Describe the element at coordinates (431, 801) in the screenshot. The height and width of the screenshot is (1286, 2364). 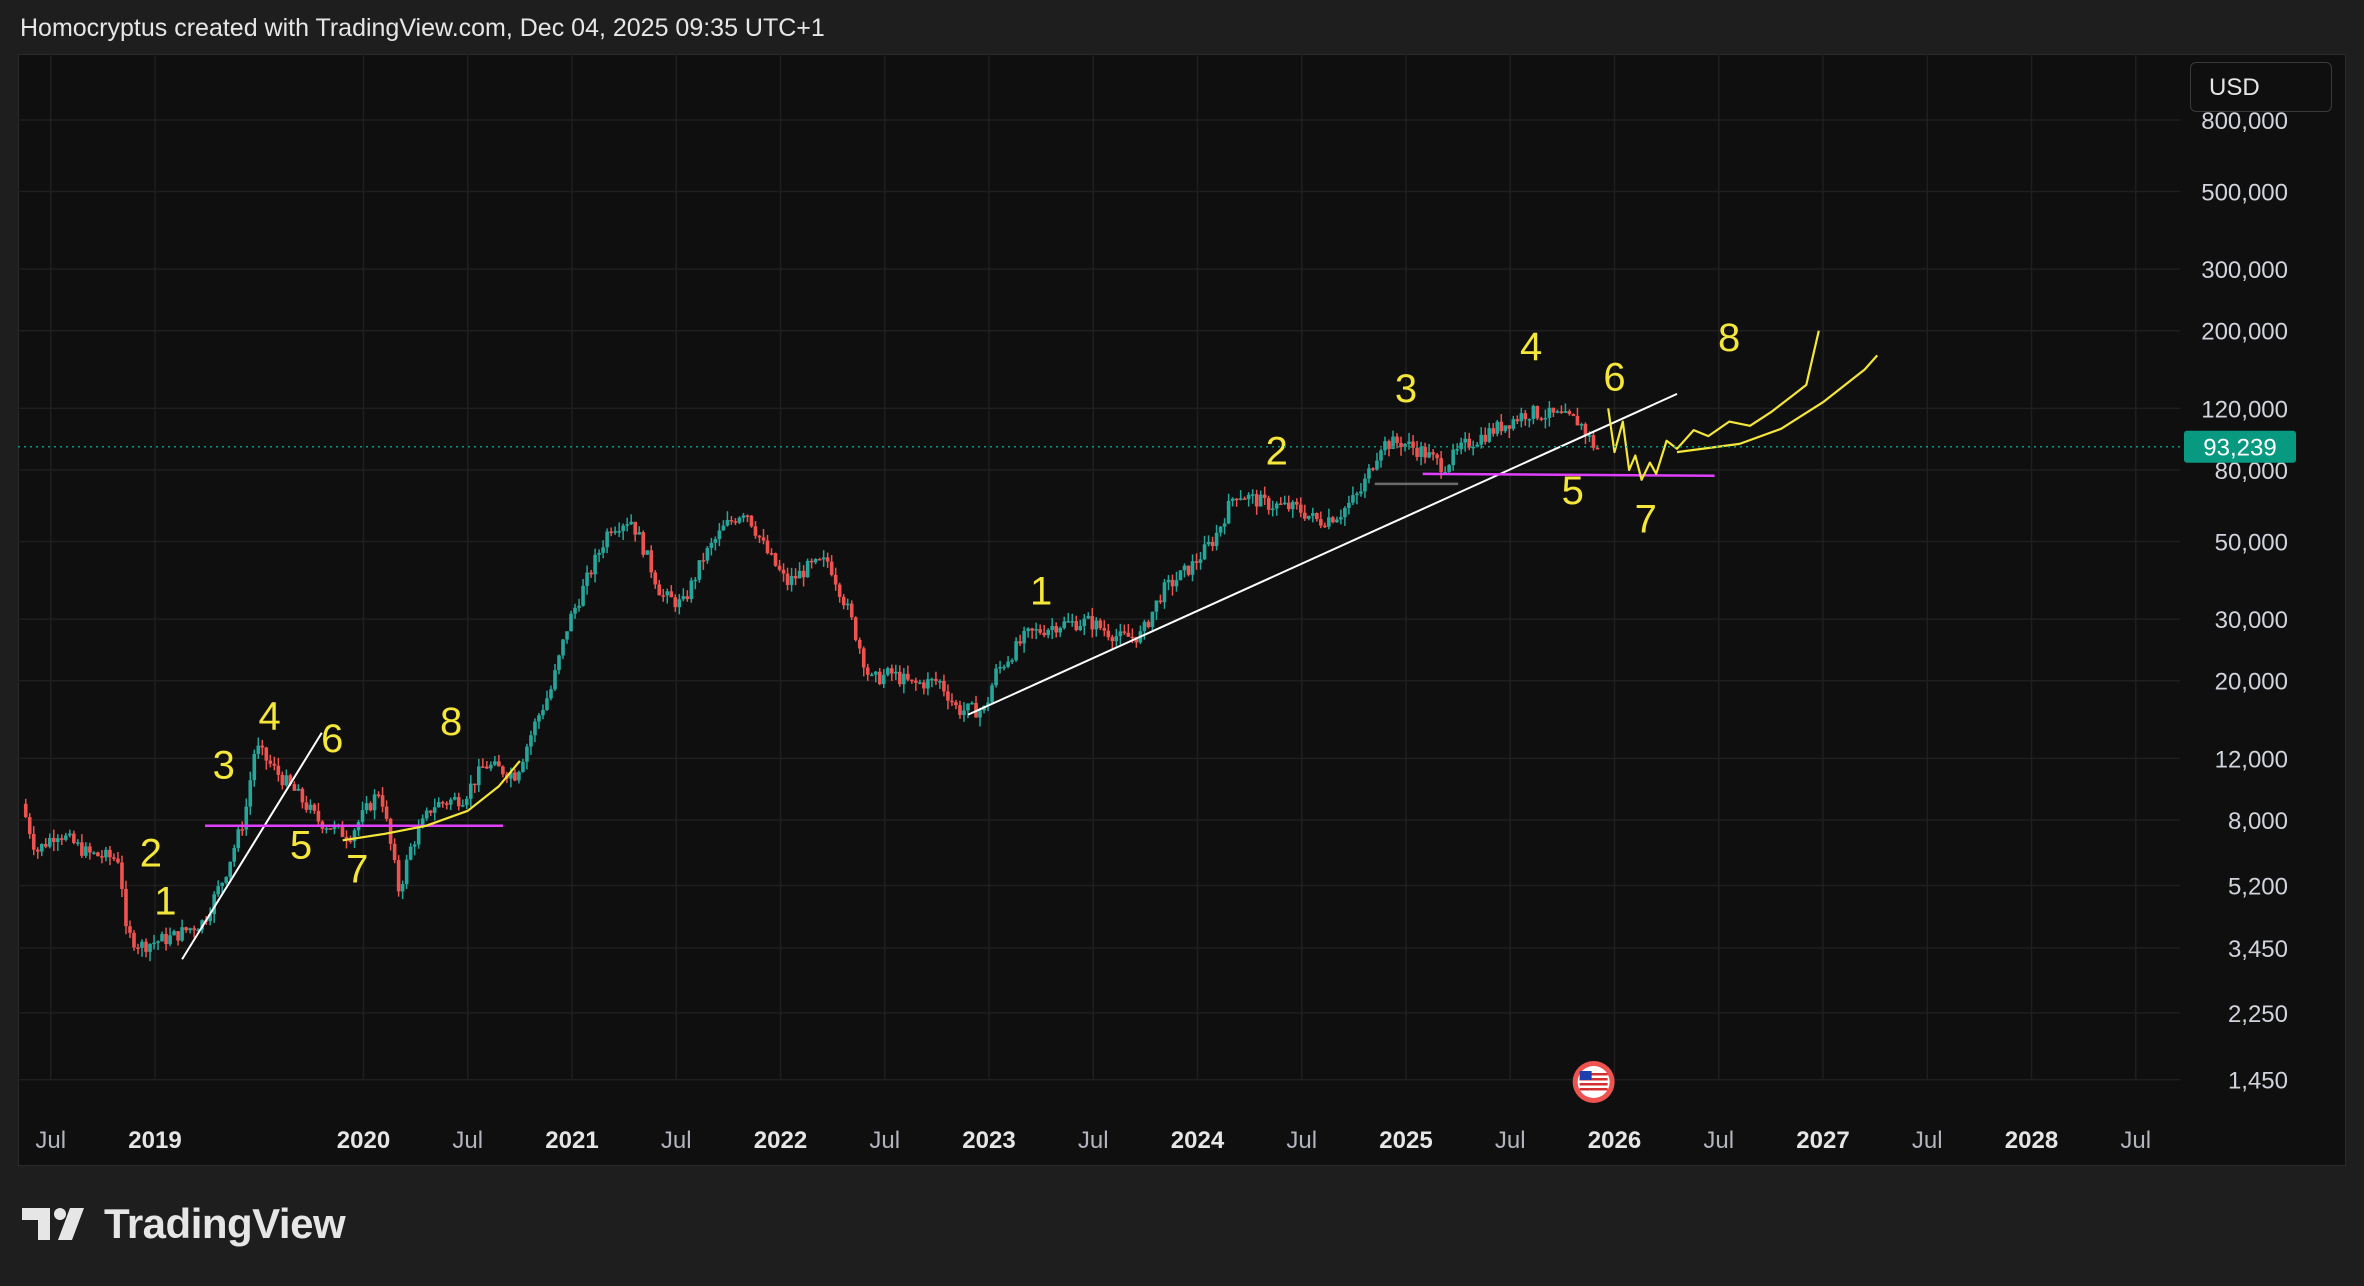
I see `projection-curve` at that location.